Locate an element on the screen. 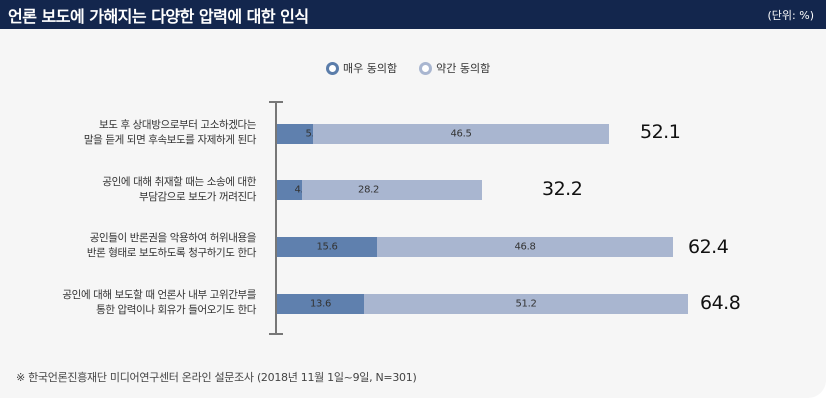  legend: 매우 동의함 약간 동의함 is located at coordinates (408, 68).